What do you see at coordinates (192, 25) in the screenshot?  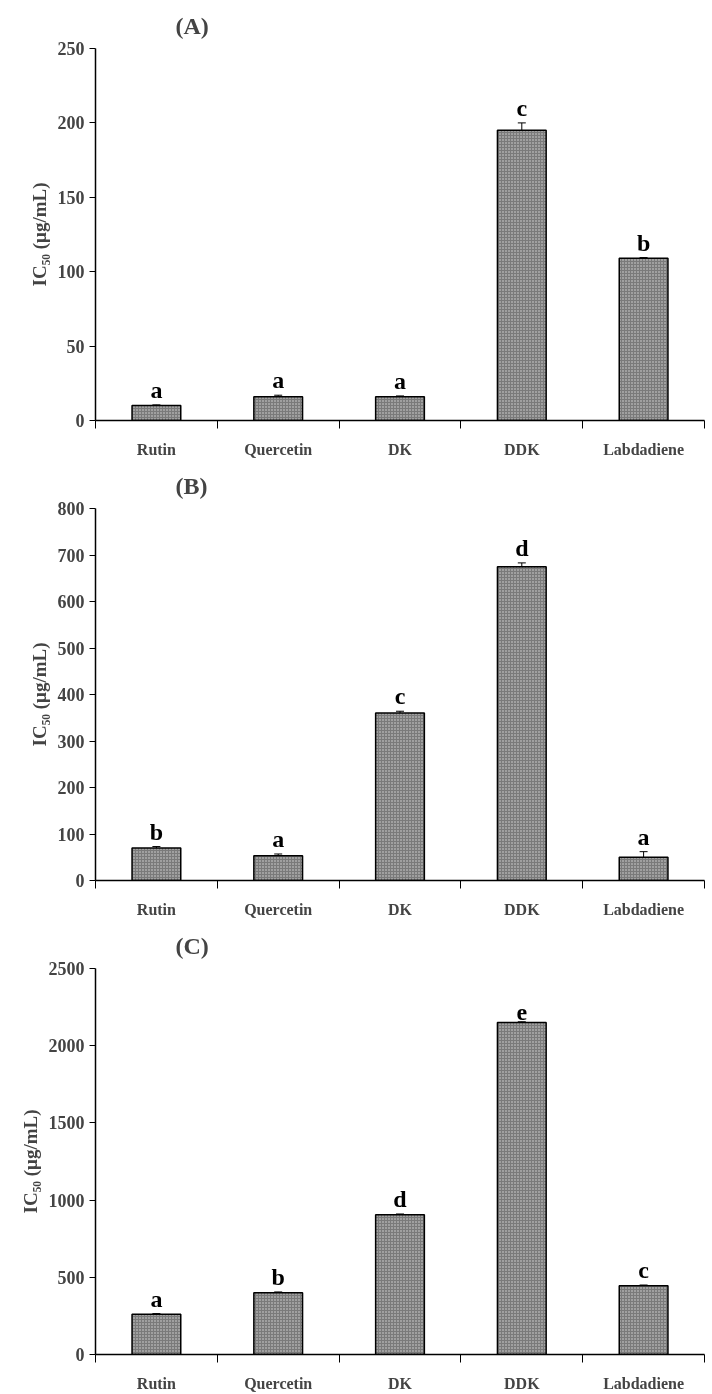 I see `chart-title: (A)` at bounding box center [192, 25].